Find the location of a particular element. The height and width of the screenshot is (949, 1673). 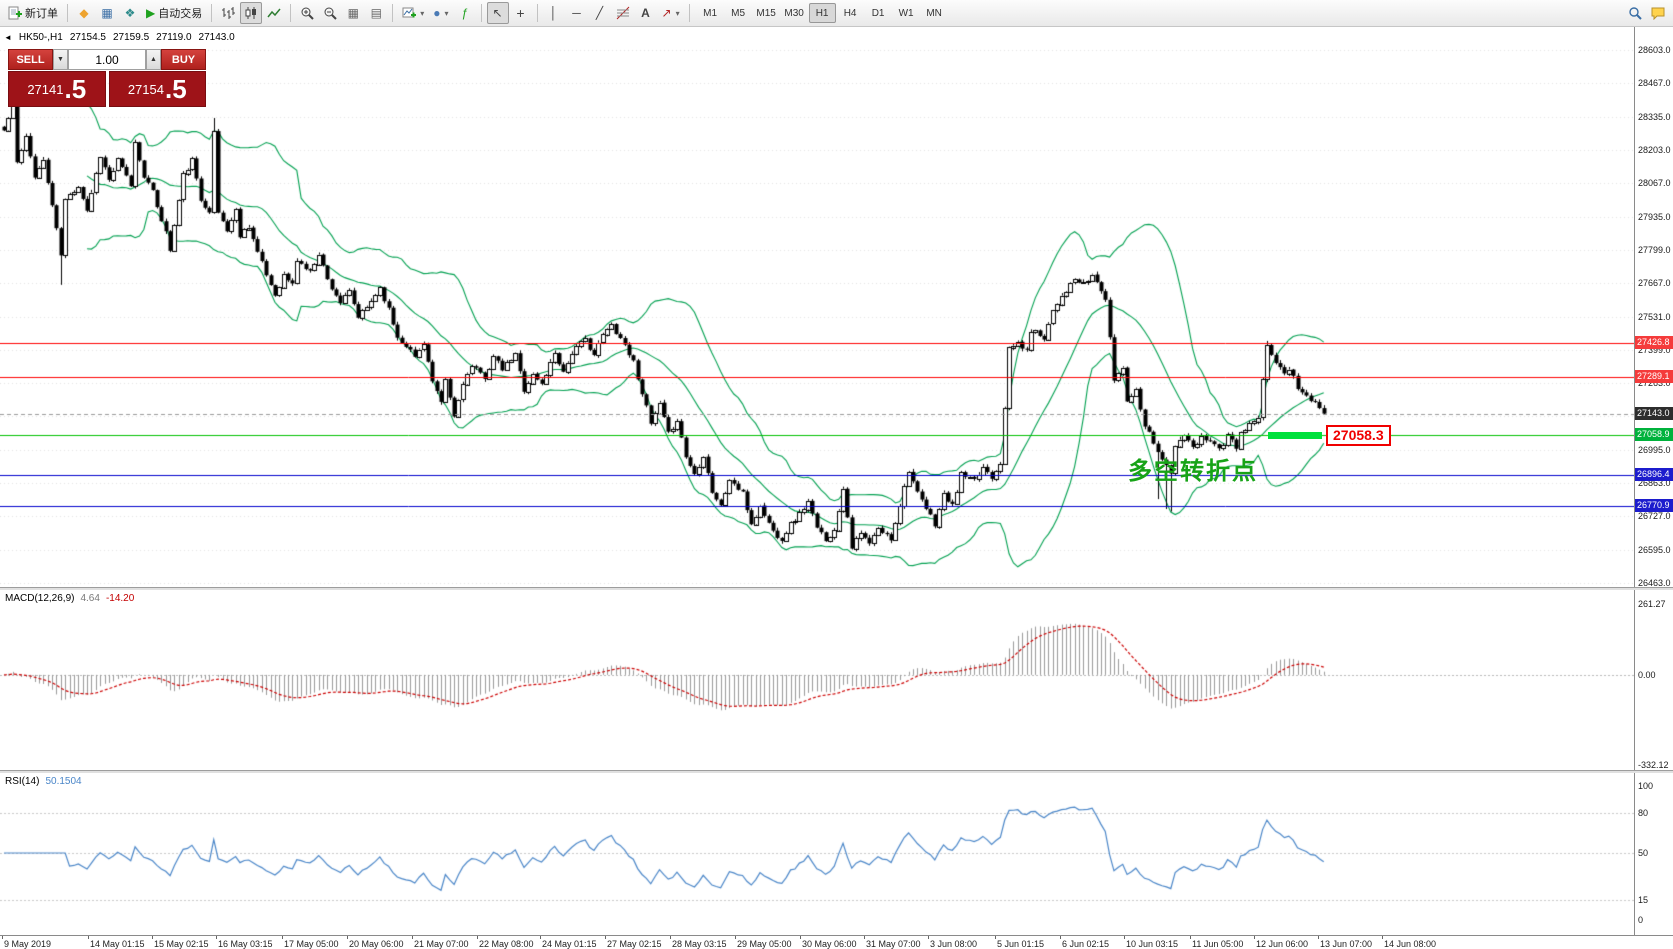

metaeditor-button: ◆ is located at coordinates (84, 13).